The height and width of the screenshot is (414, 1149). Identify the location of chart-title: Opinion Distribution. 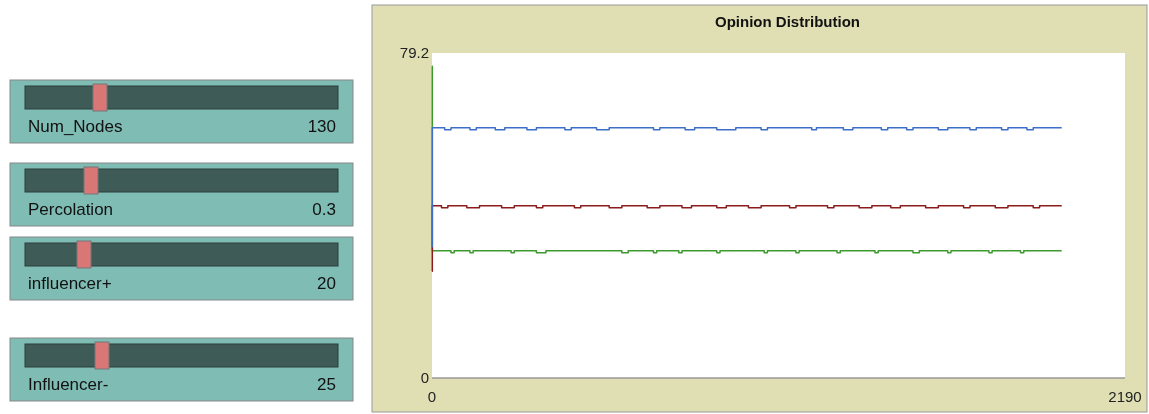
(787, 21).